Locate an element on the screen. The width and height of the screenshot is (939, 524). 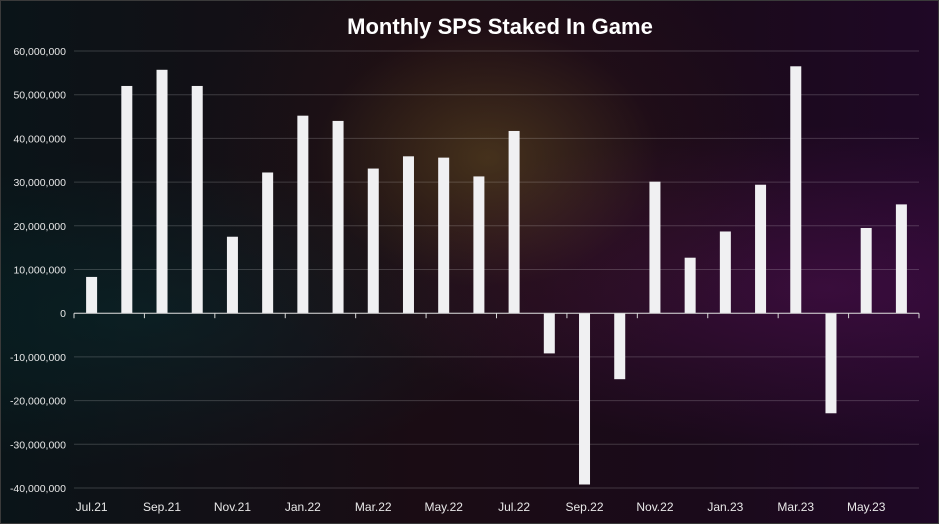
y-tick-label: 50,000,000 is located at coordinates (39, 96).